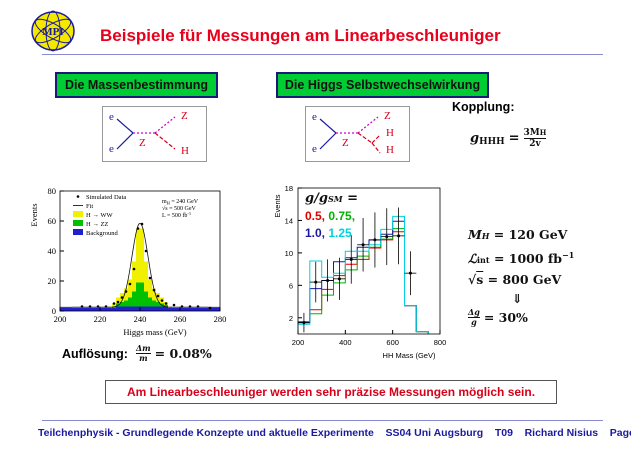 The height and width of the screenshot is (459, 631). Describe the element at coordinates (154, 332) in the screenshot. I see `x-axis-label: Higgs mass (GeV)` at that location.